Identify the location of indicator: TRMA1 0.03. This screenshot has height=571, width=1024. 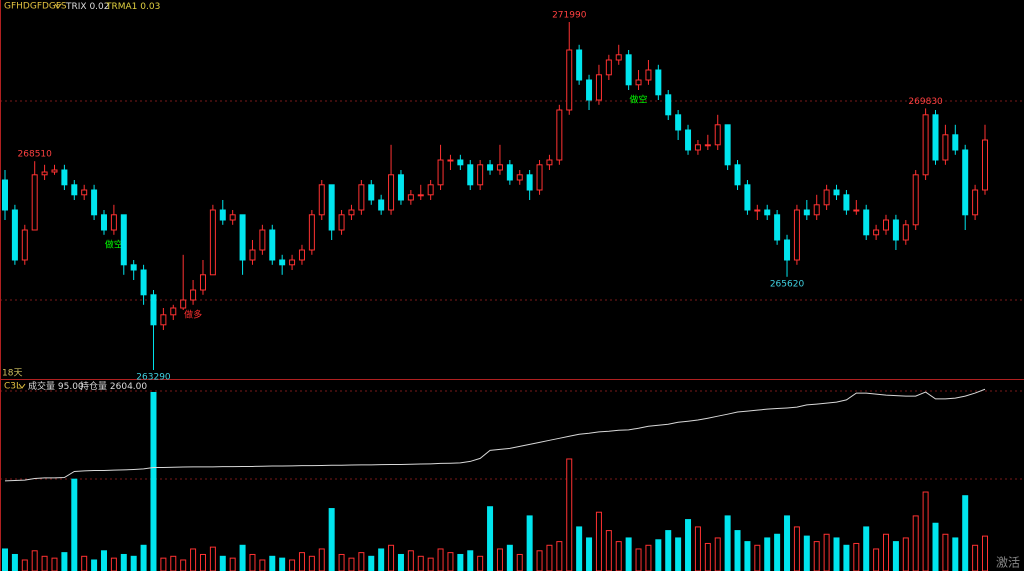
(132, 7).